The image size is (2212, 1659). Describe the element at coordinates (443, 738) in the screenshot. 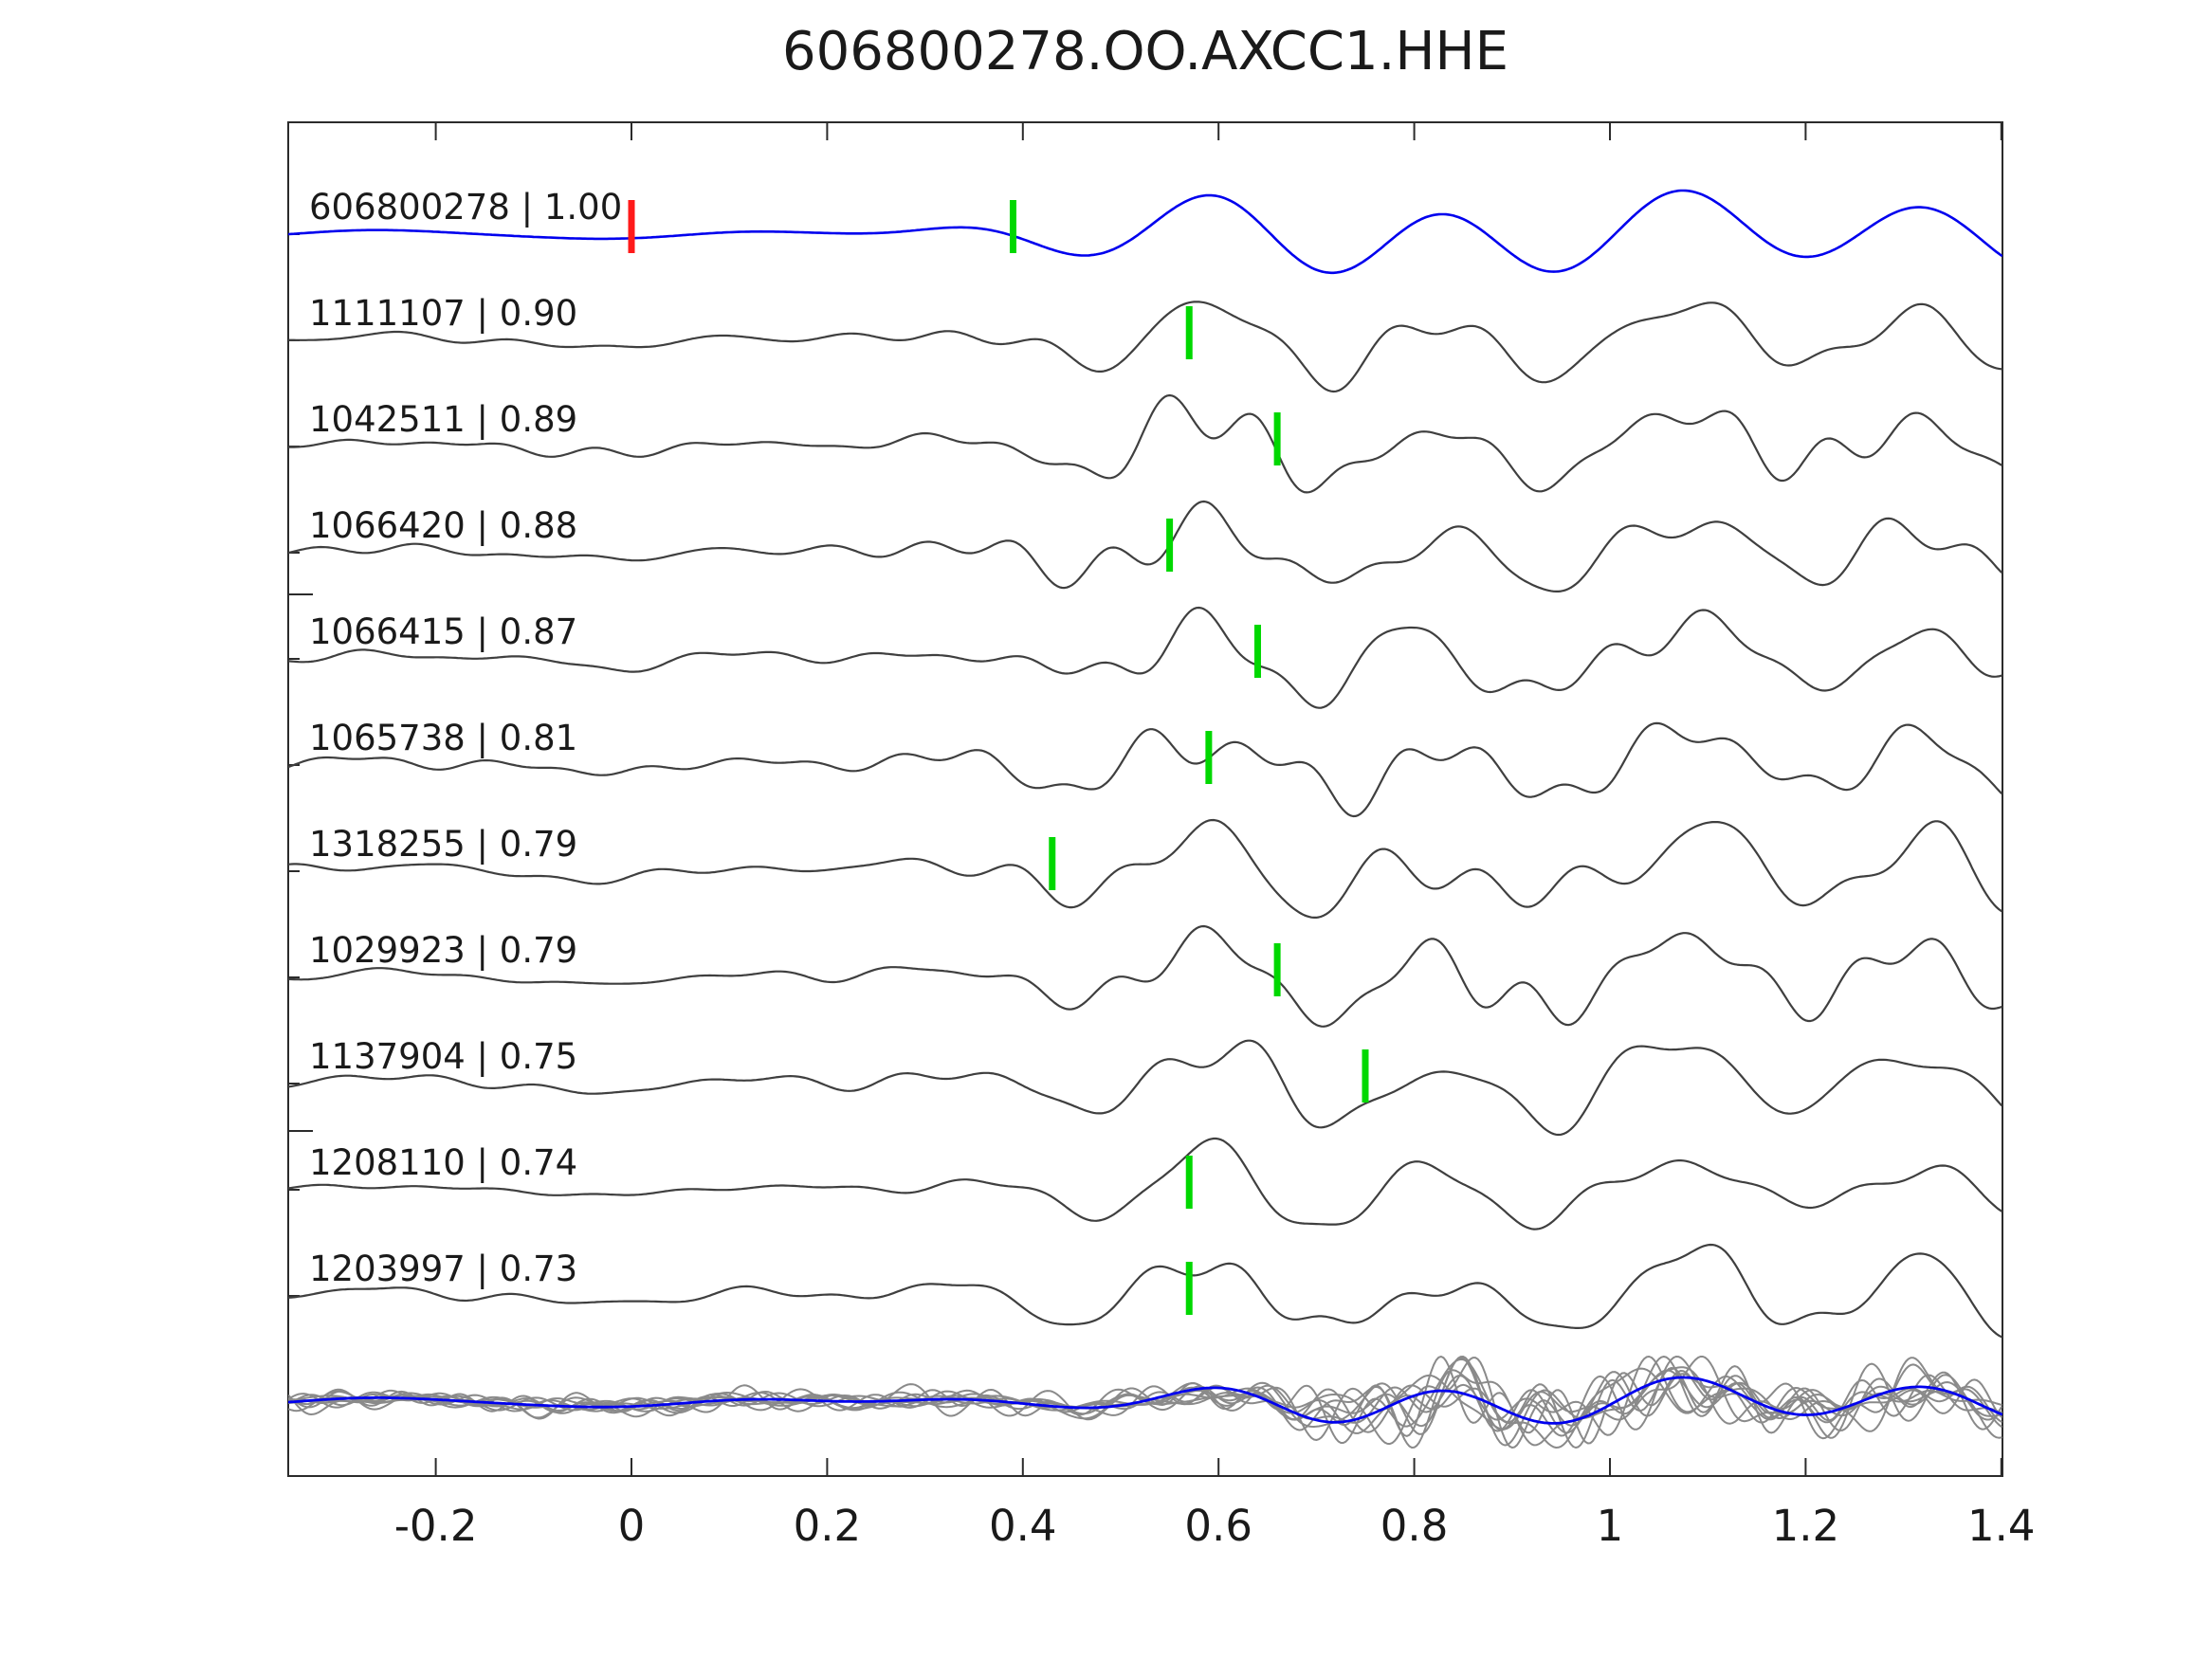

I see `trace-label-1065738: 1065738 | 0.81` at that location.